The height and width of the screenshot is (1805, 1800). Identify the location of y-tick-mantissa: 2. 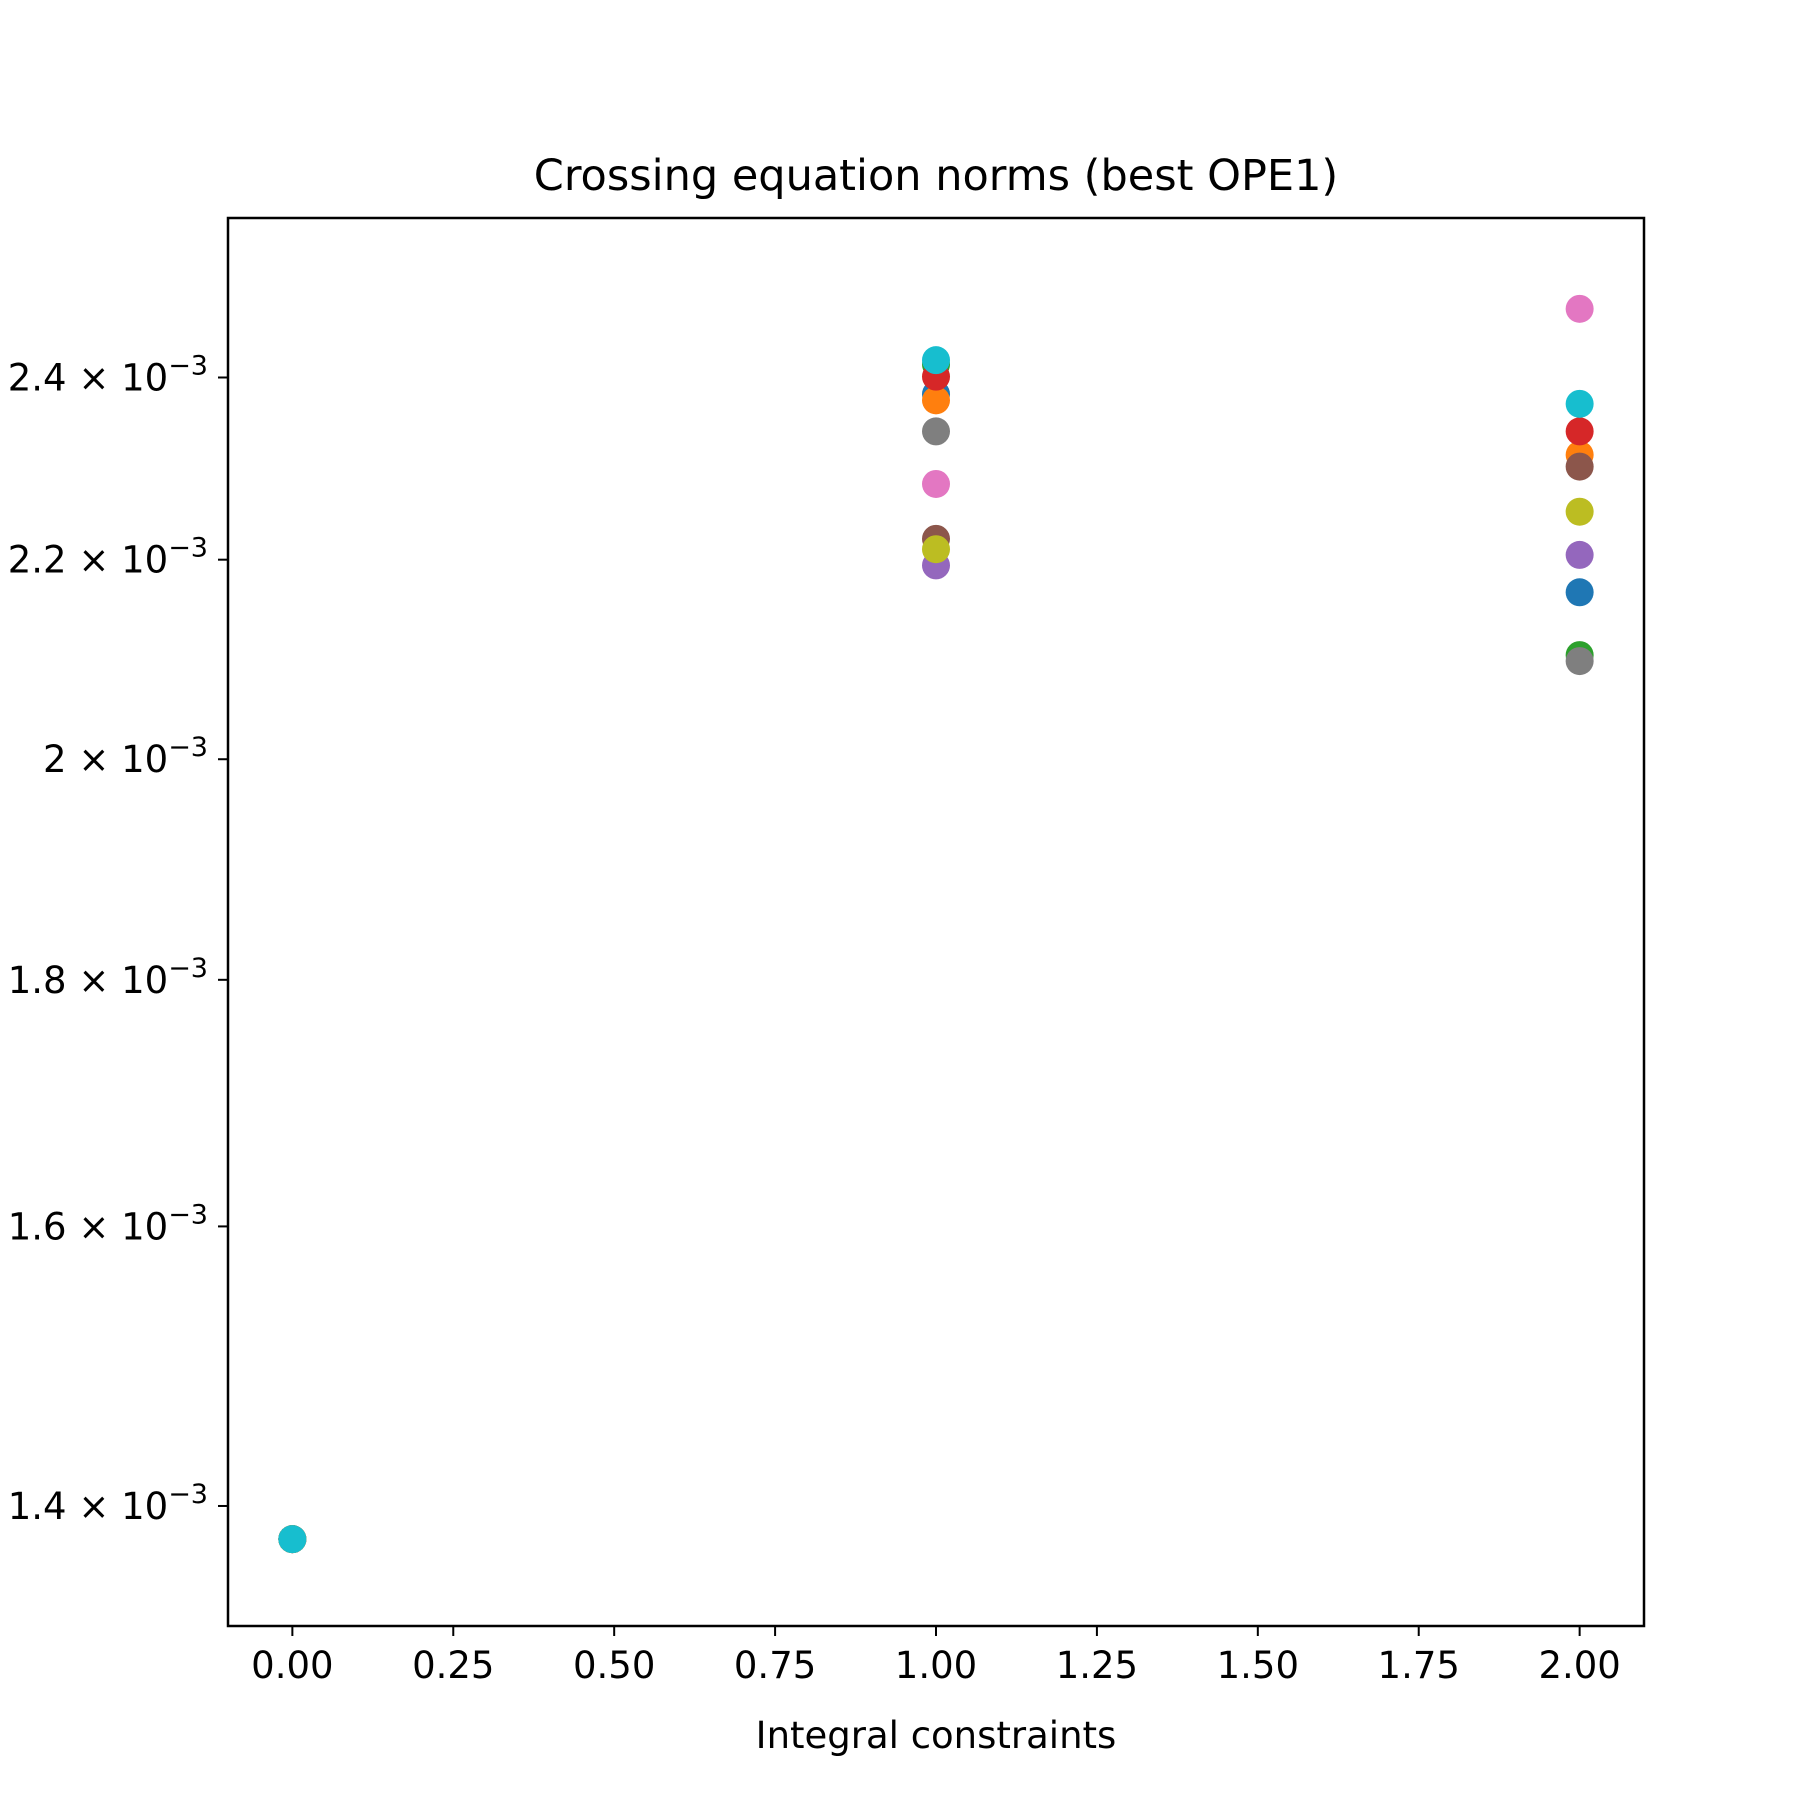
(55, 759).